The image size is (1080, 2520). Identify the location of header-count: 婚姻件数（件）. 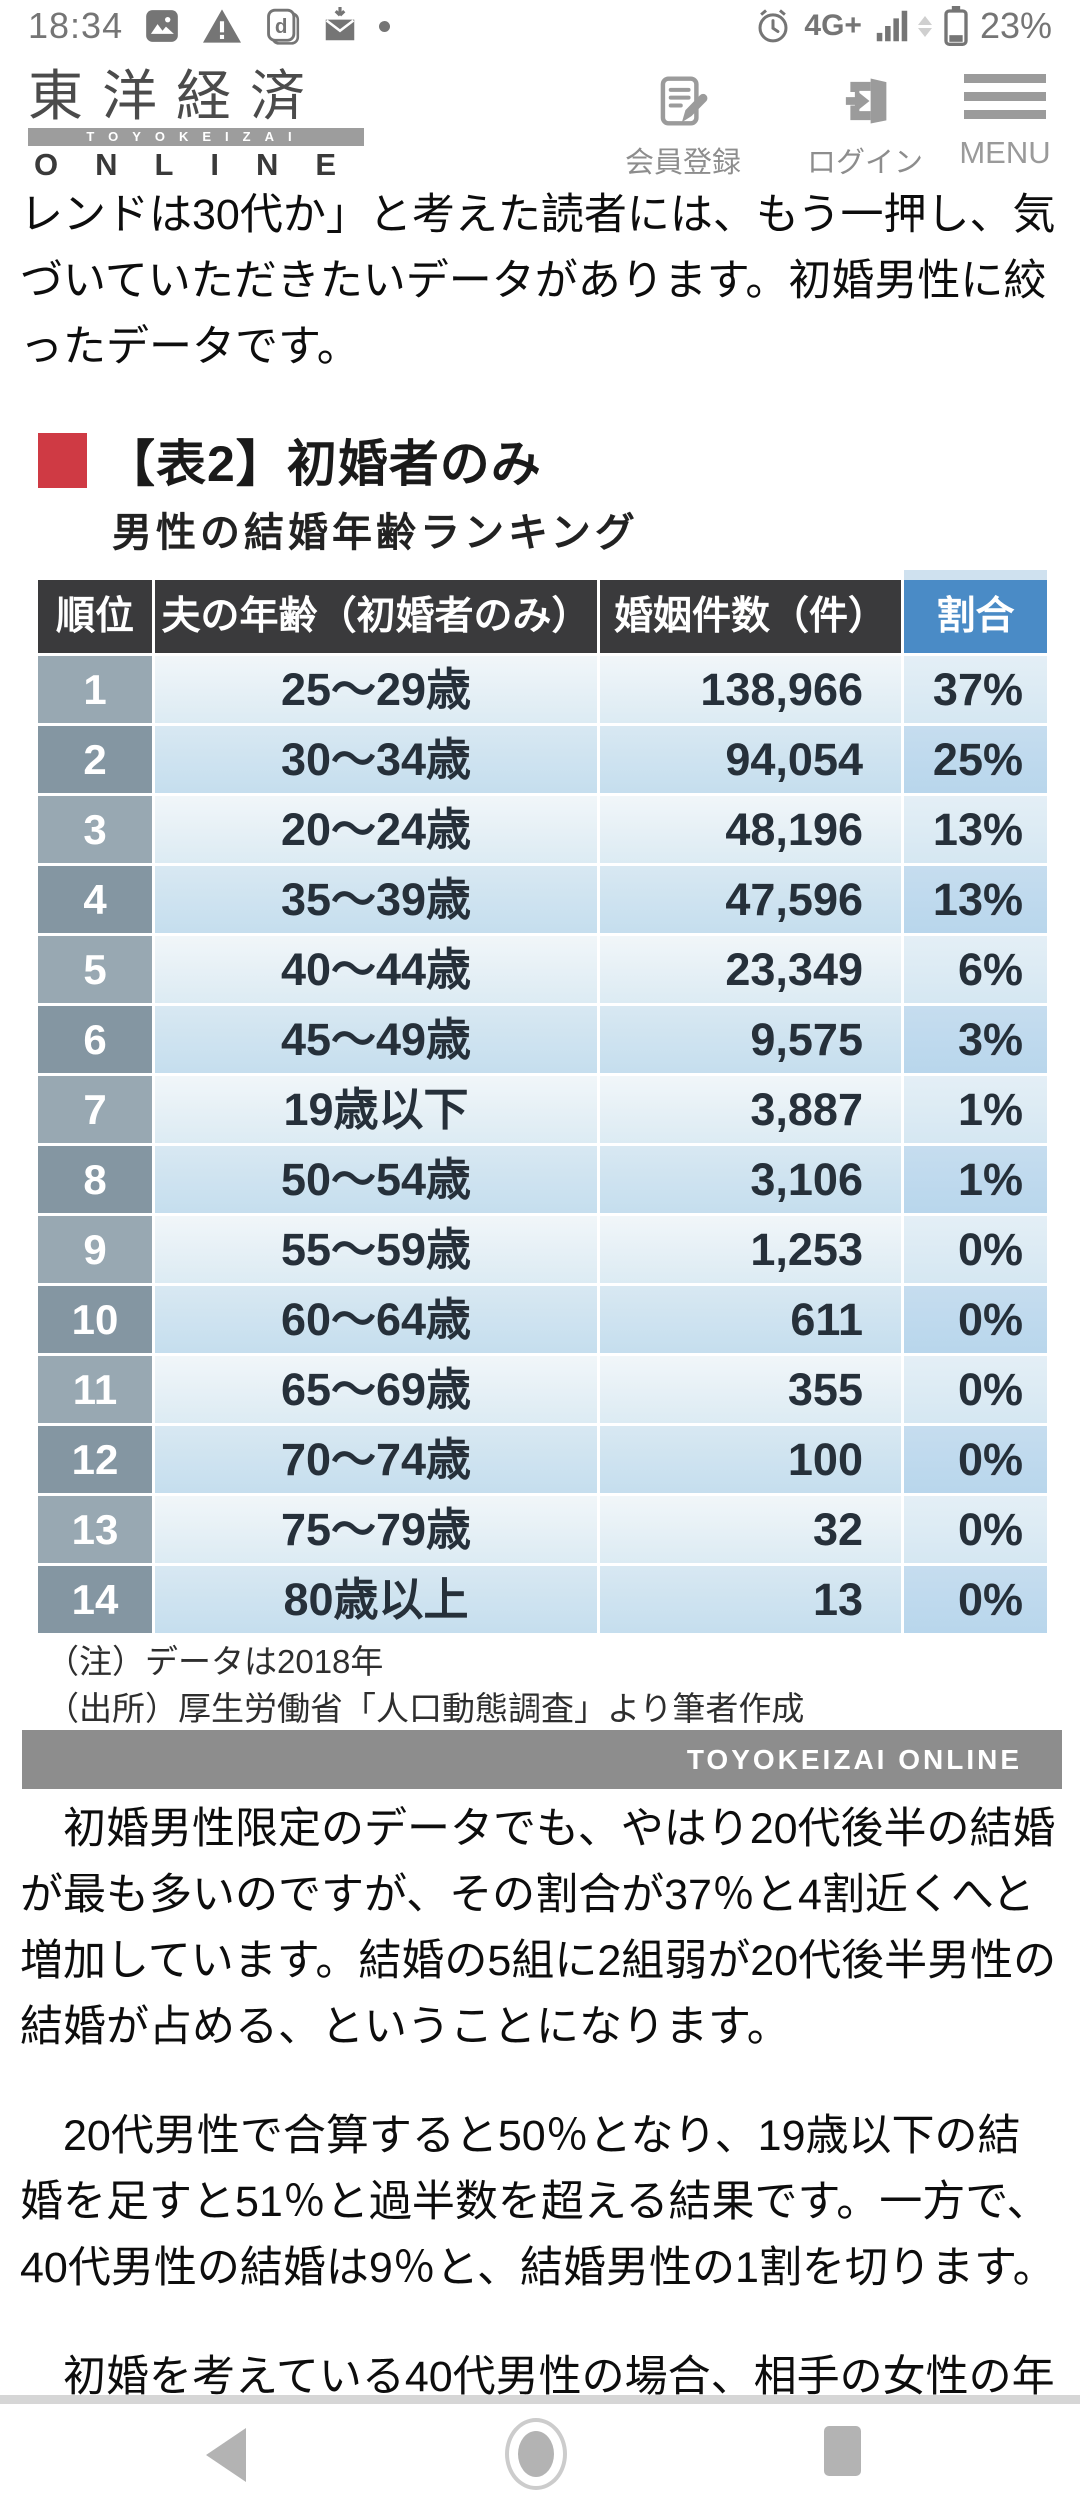
(750, 616).